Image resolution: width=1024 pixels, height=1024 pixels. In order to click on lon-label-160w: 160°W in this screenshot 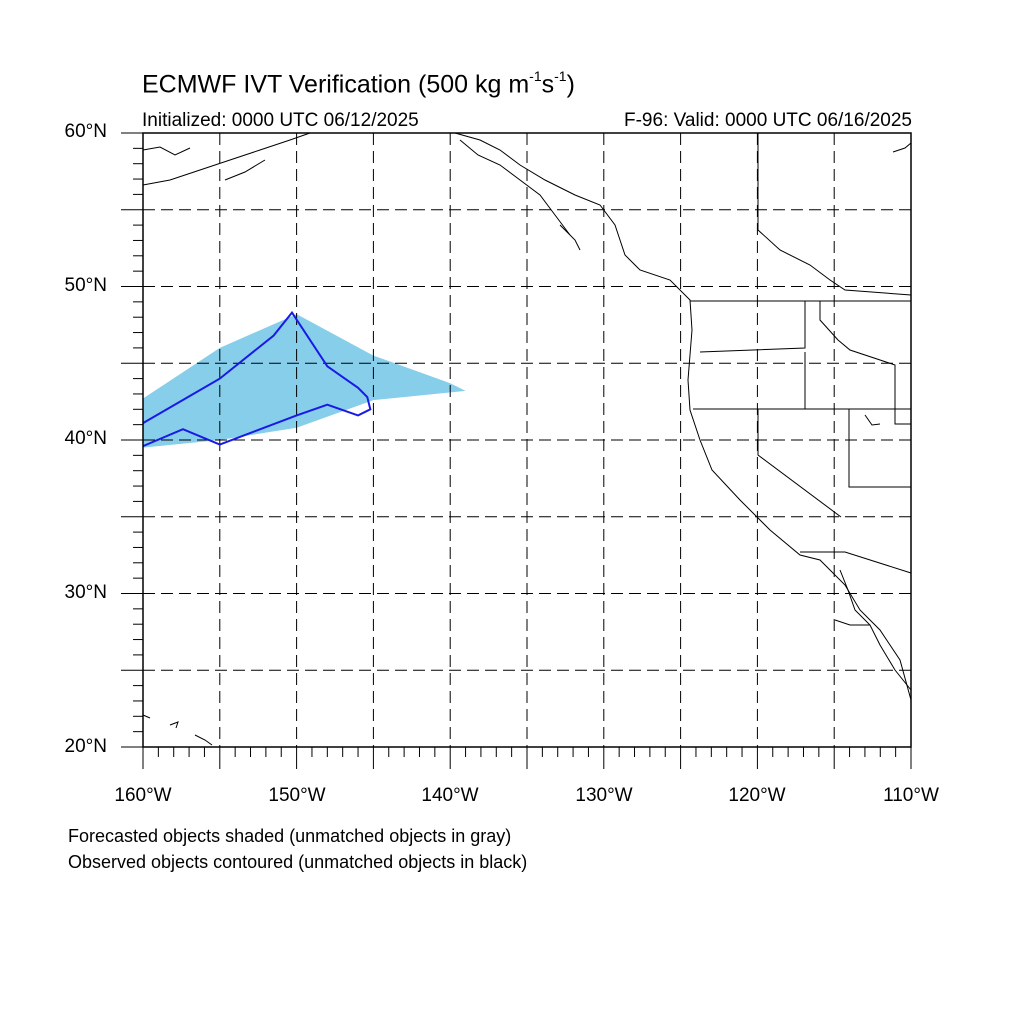, I will do `click(143, 795)`.